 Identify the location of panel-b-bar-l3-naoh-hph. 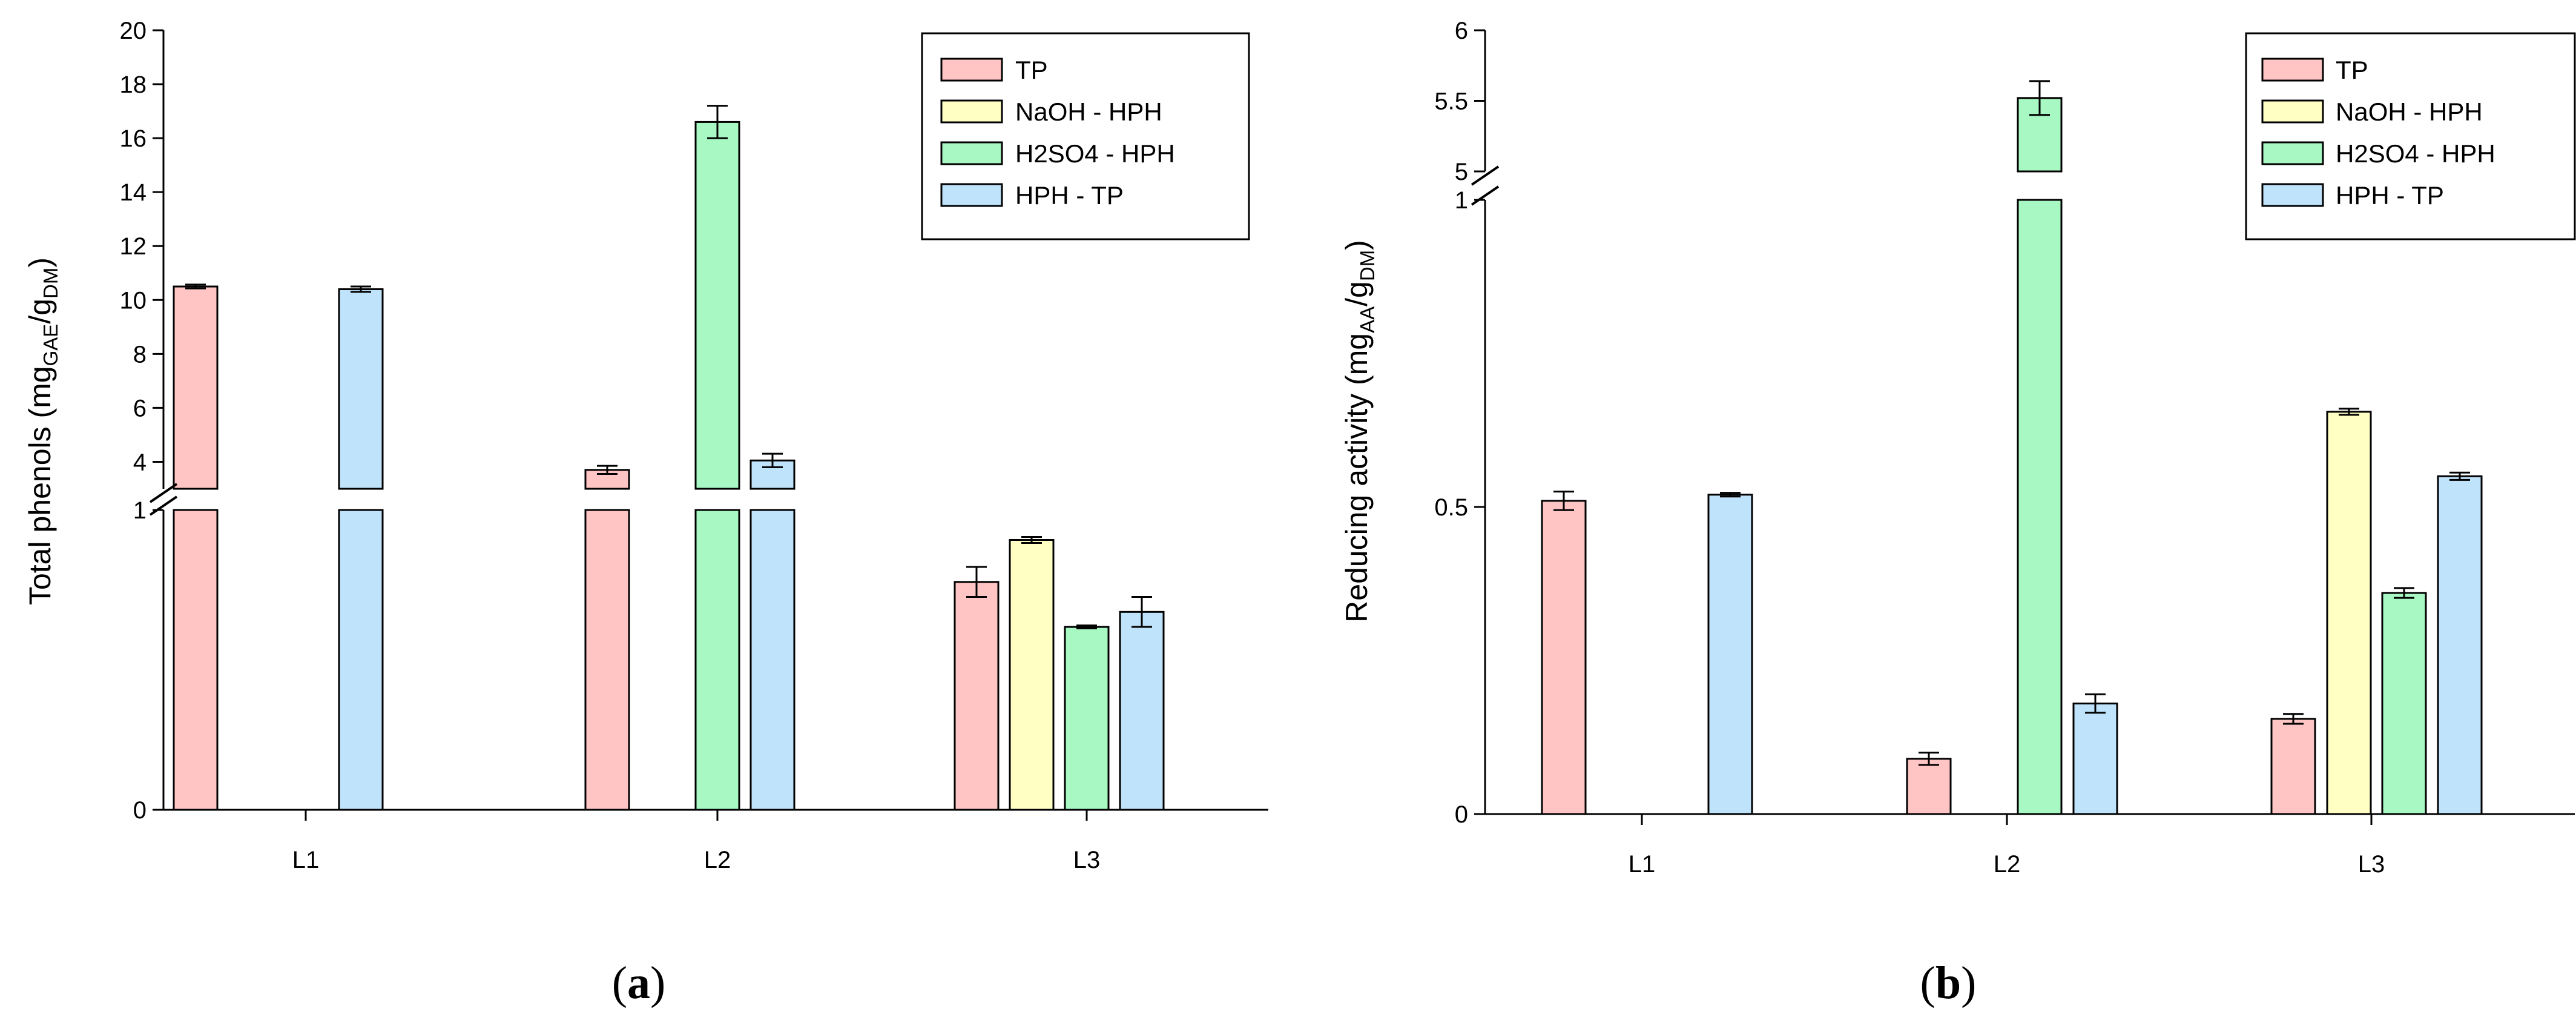
(2349, 613).